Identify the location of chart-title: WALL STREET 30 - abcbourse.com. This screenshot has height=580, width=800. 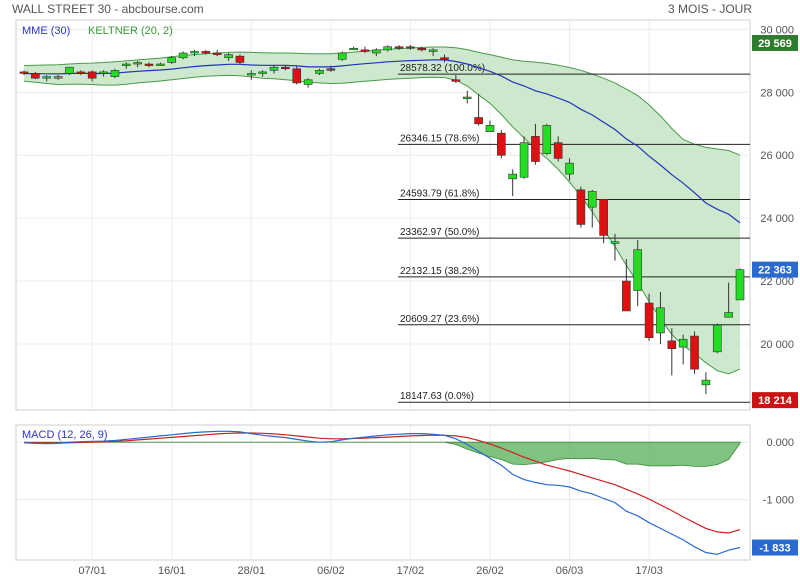
(108, 9).